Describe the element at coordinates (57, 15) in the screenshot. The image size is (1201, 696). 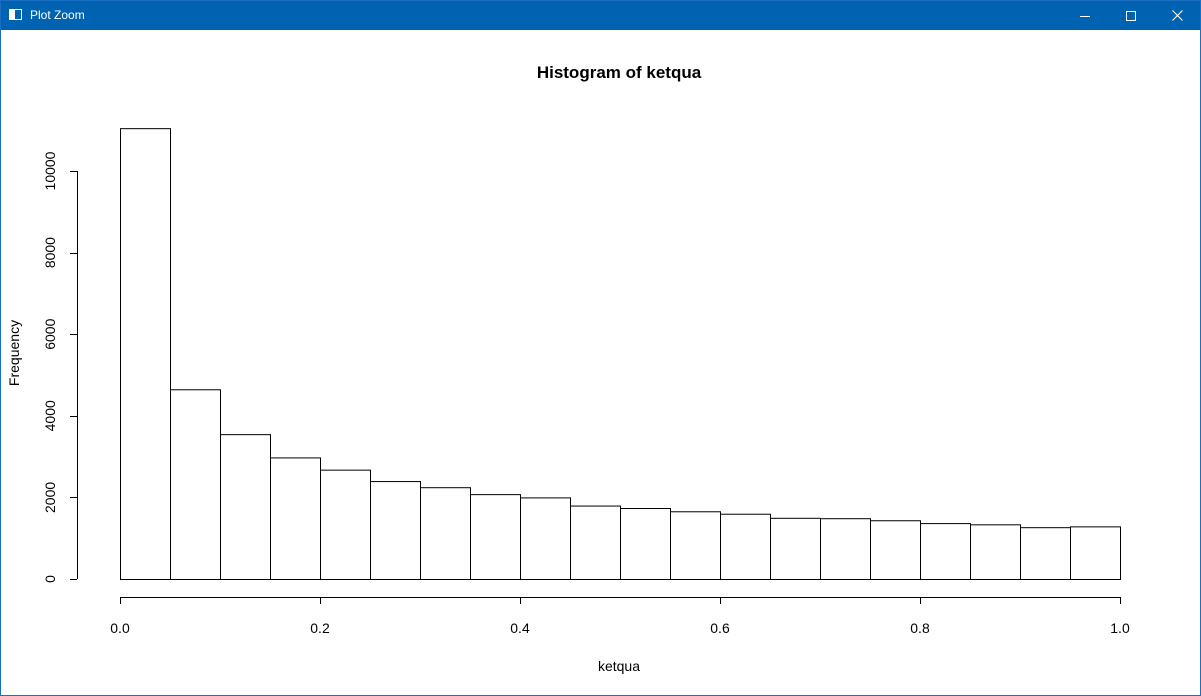
I see `window-title: Plot Zoom` at that location.